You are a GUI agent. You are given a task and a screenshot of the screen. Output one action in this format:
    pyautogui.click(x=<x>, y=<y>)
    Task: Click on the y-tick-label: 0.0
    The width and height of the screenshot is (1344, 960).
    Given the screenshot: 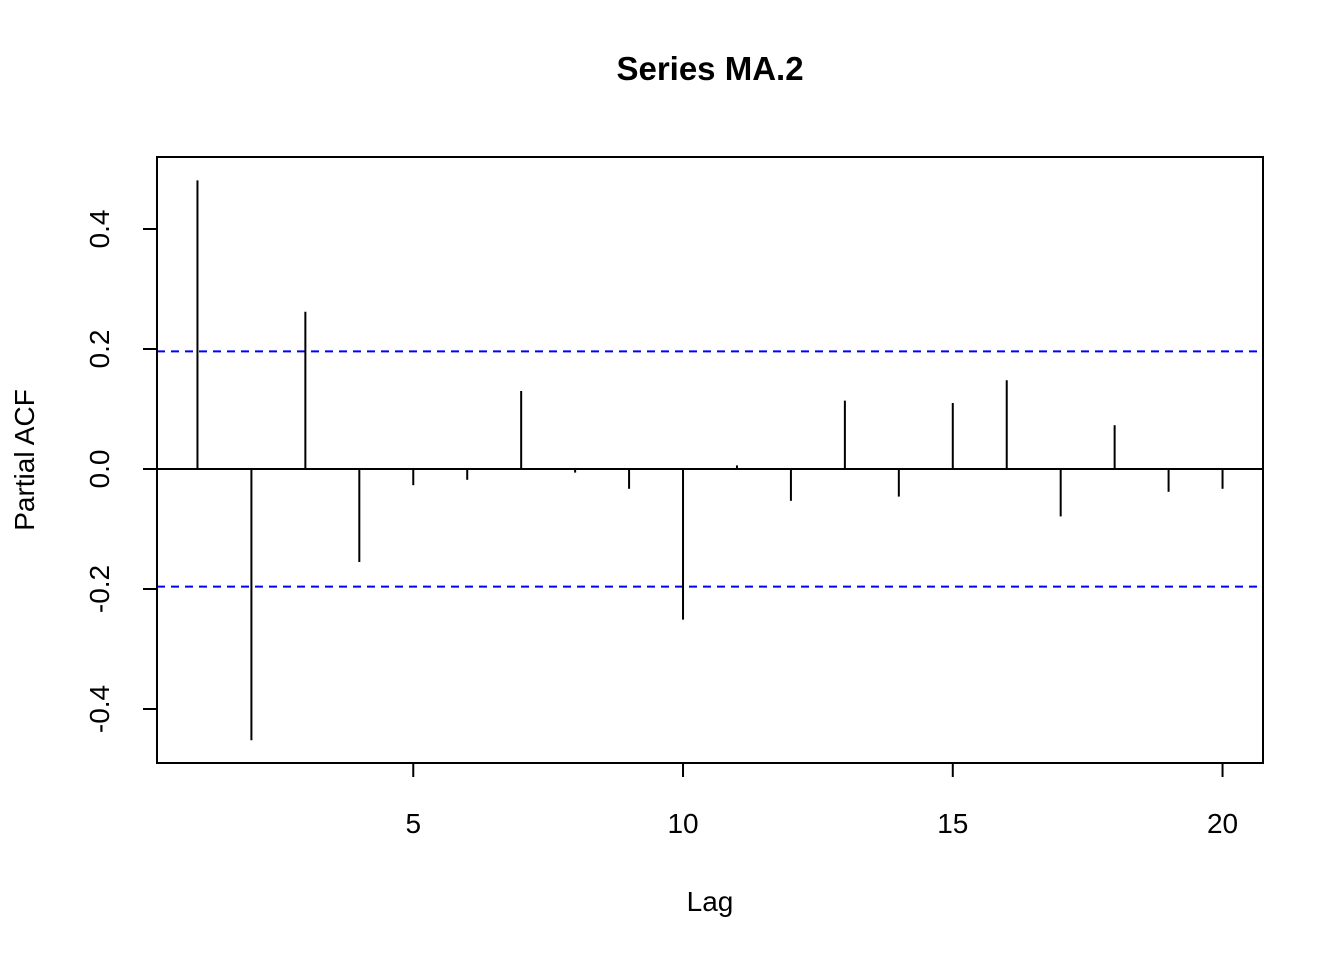 What is the action you would take?
    pyautogui.click(x=99, y=469)
    